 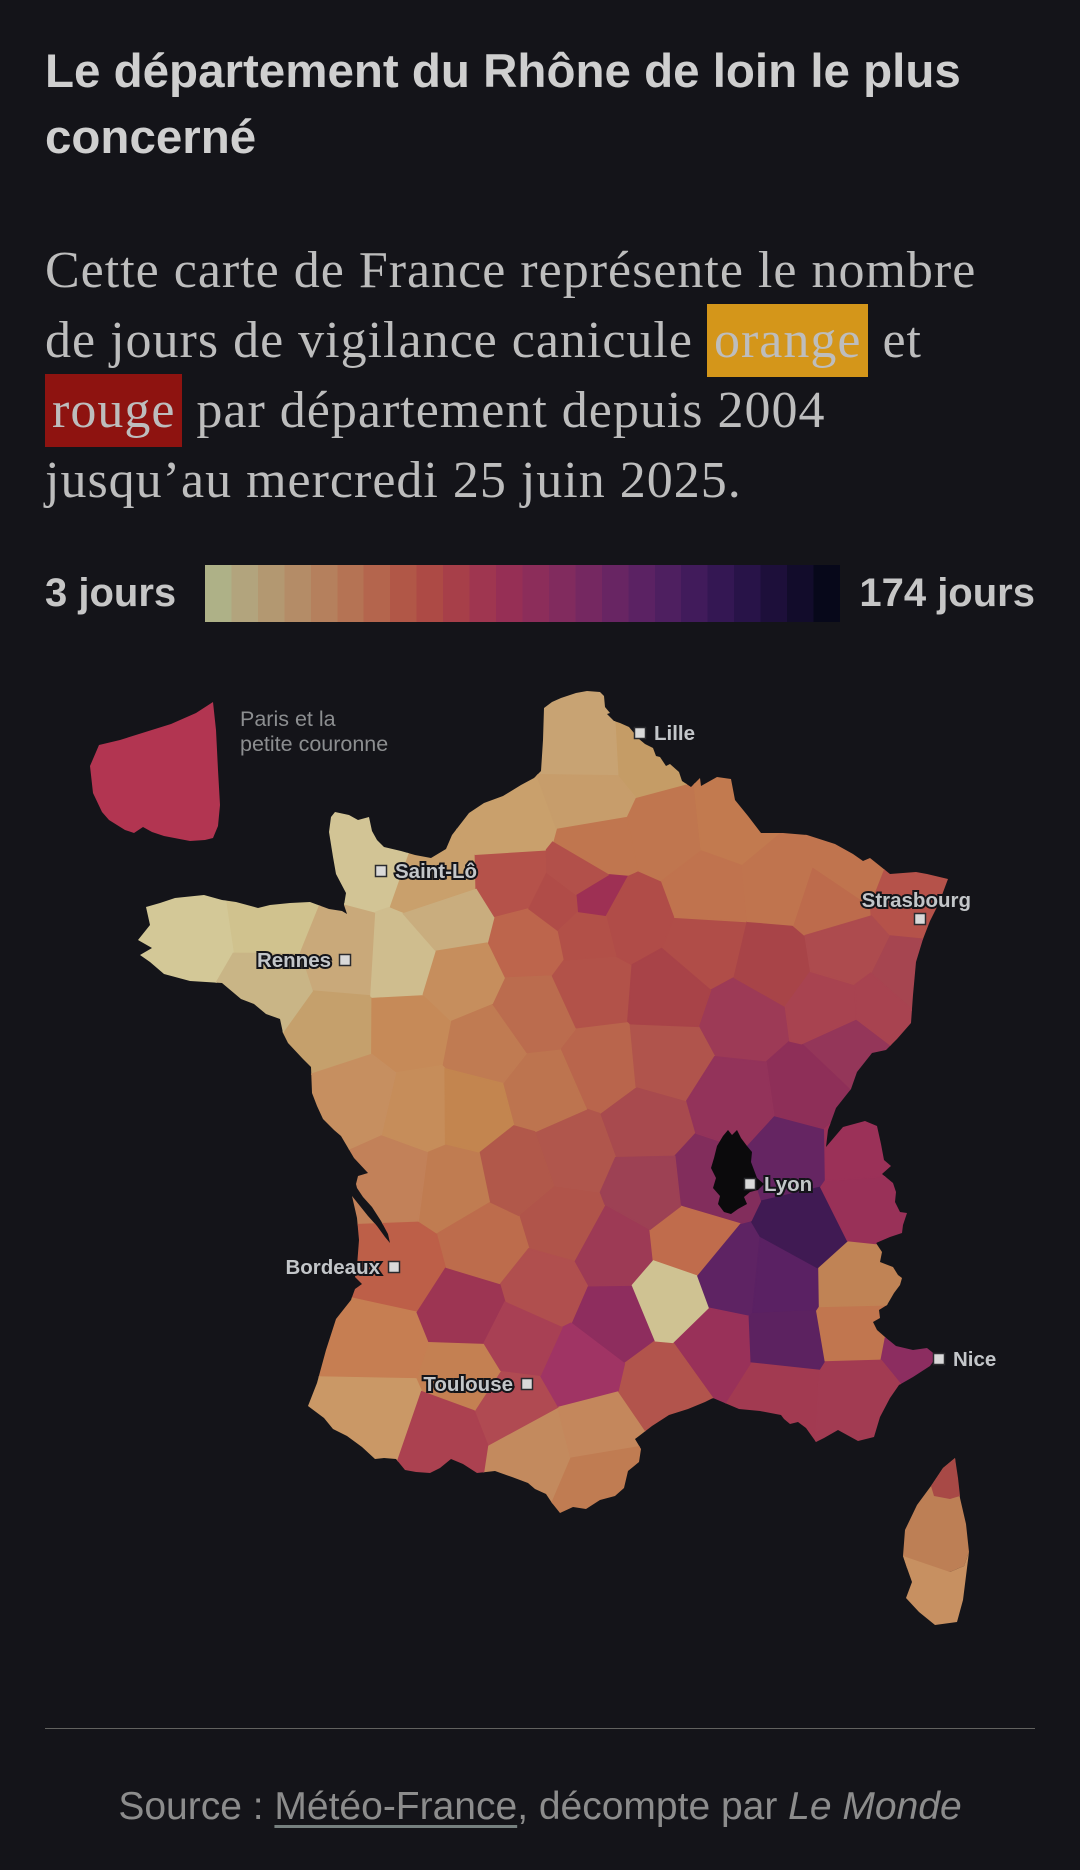 I want to click on svg-text: Lille, so click(x=674, y=733).